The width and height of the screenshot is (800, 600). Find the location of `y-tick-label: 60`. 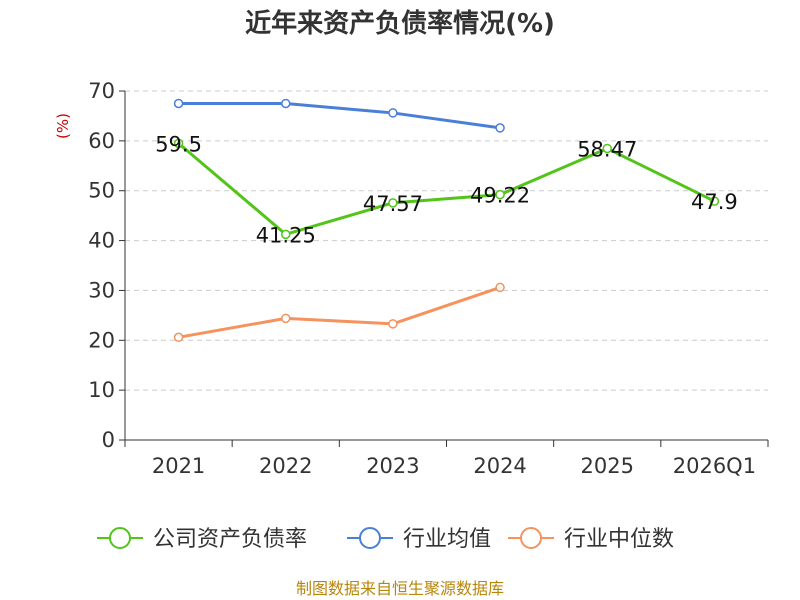

y-tick-label: 60 is located at coordinates (101, 141).